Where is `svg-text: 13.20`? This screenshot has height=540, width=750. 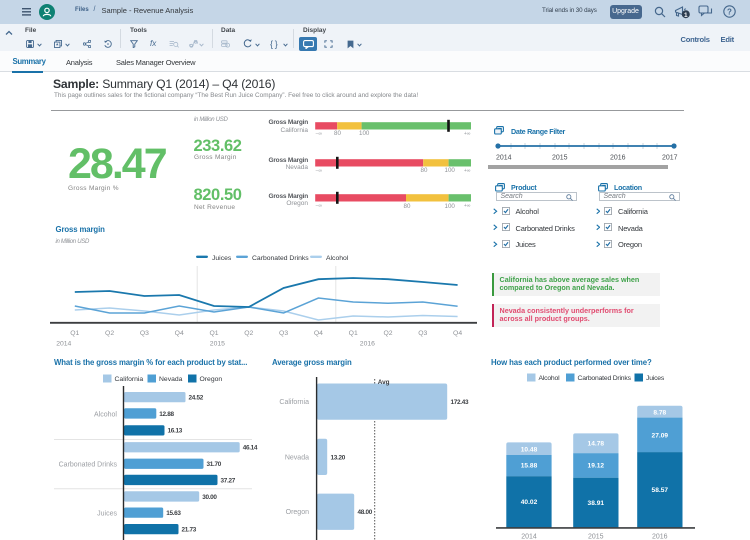
svg-text: 13.20 is located at coordinates (338, 457).